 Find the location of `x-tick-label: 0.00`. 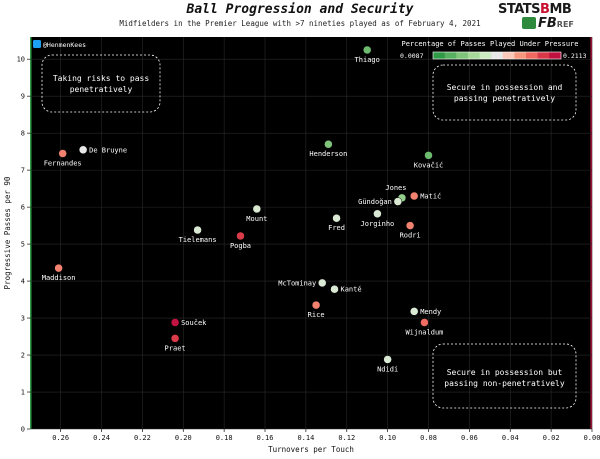

x-tick-label: 0.00 is located at coordinates (592, 438).